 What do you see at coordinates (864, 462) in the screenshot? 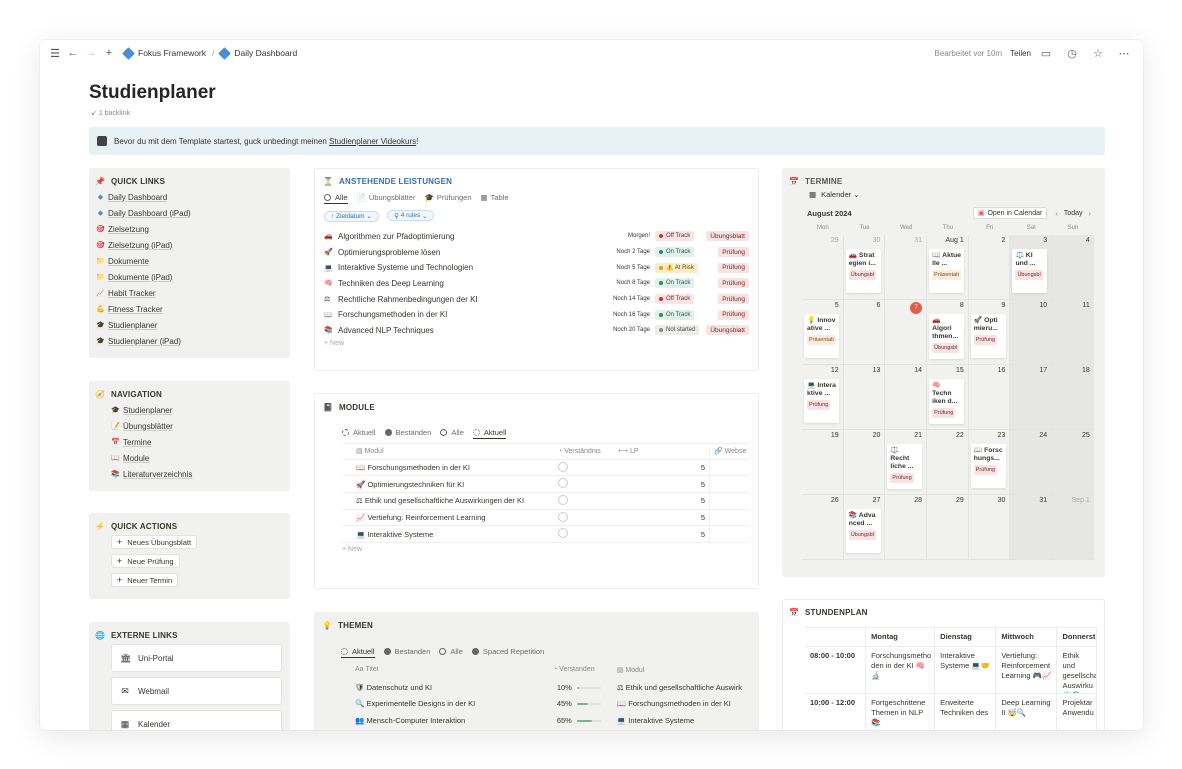
I see `calendar-day: 20` at bounding box center [864, 462].